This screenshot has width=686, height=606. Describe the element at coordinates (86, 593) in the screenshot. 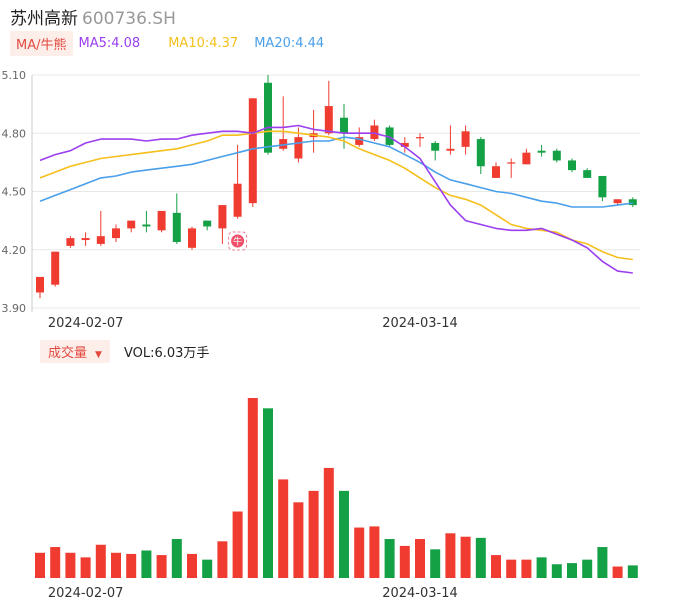

I see `volume-x-tick-label: 2024-02-07` at that location.